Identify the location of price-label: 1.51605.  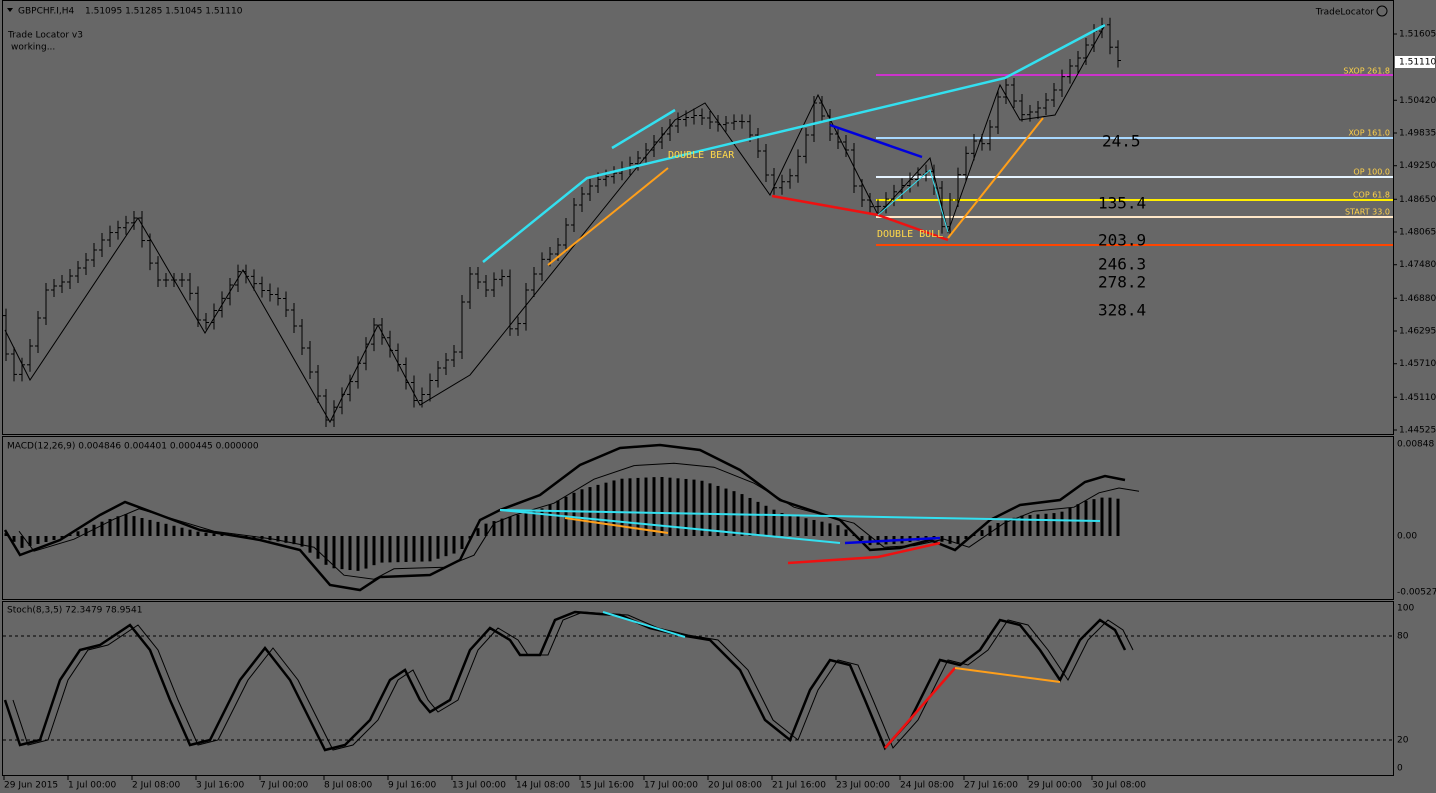
(1417, 35).